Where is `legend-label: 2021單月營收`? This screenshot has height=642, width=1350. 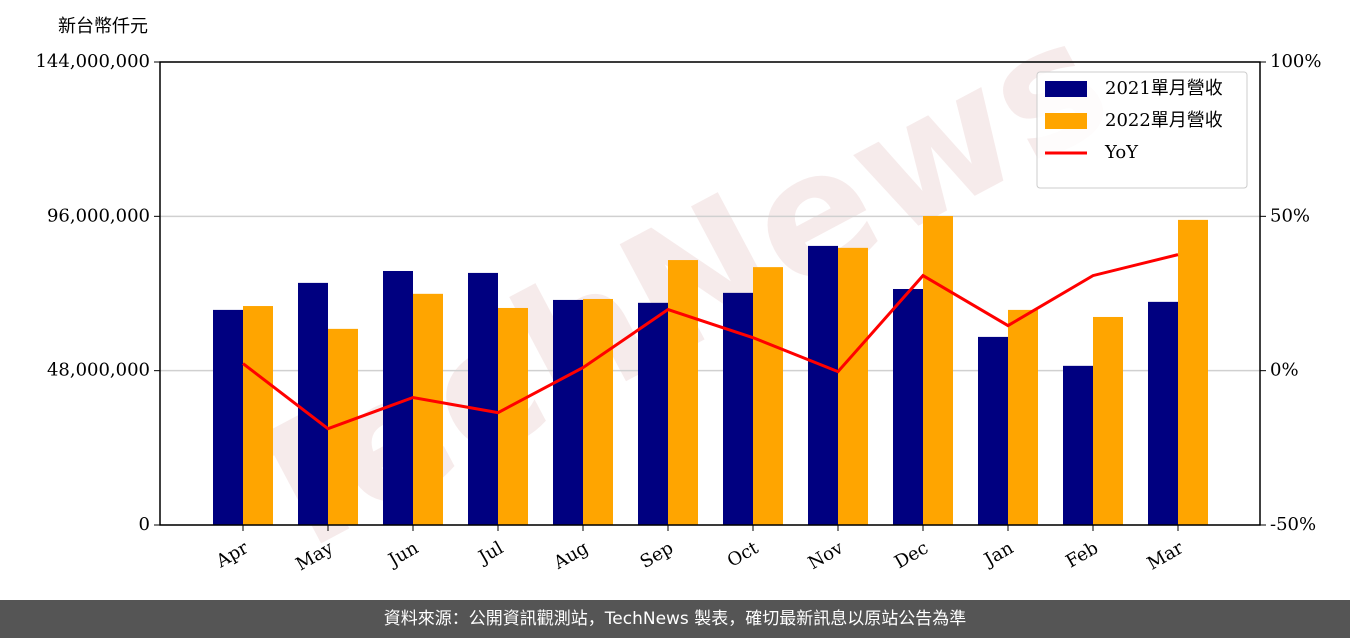 legend-label: 2021單月營收 is located at coordinates (1164, 88).